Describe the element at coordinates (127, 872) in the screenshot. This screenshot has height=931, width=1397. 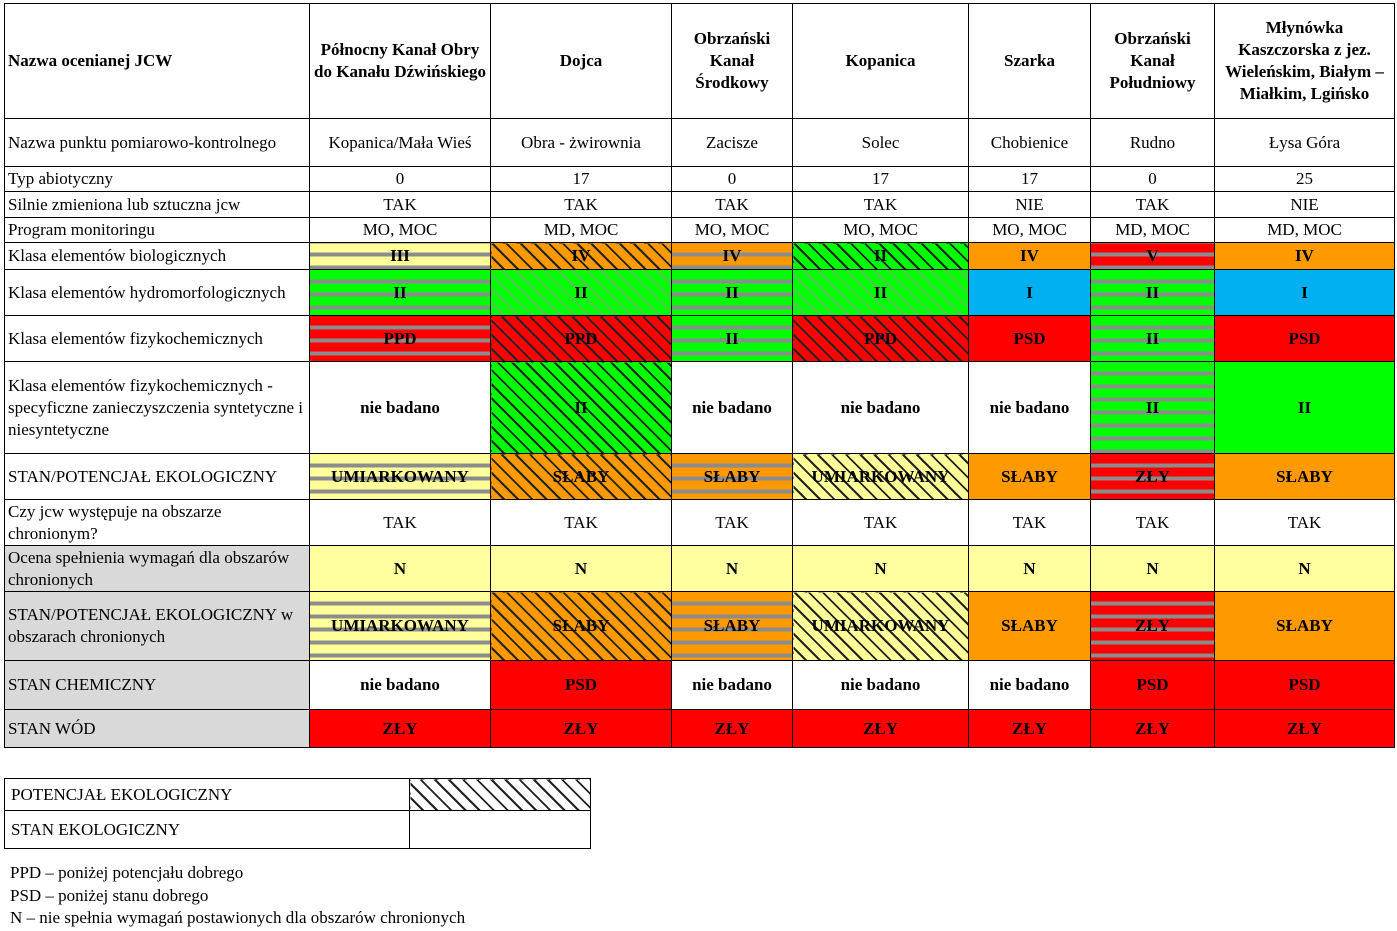
I see `note-ppd: PPD – poniżej potencjału dobrego` at that location.